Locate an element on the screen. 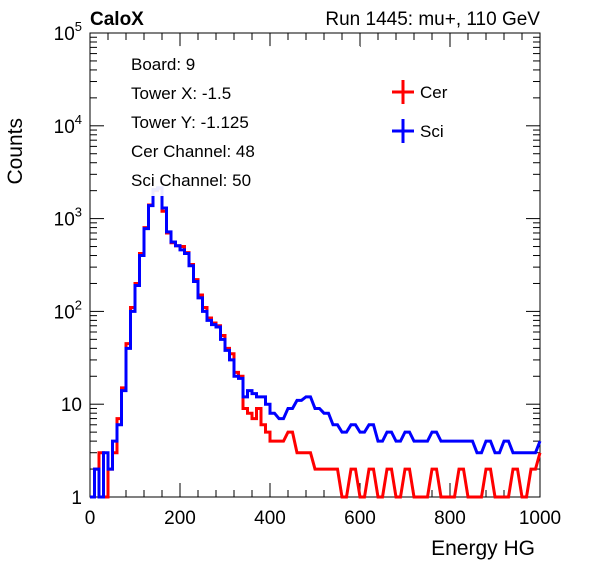 This screenshot has height=572, width=596. y-tick-exponent: 4 is located at coordinates (78, 119).